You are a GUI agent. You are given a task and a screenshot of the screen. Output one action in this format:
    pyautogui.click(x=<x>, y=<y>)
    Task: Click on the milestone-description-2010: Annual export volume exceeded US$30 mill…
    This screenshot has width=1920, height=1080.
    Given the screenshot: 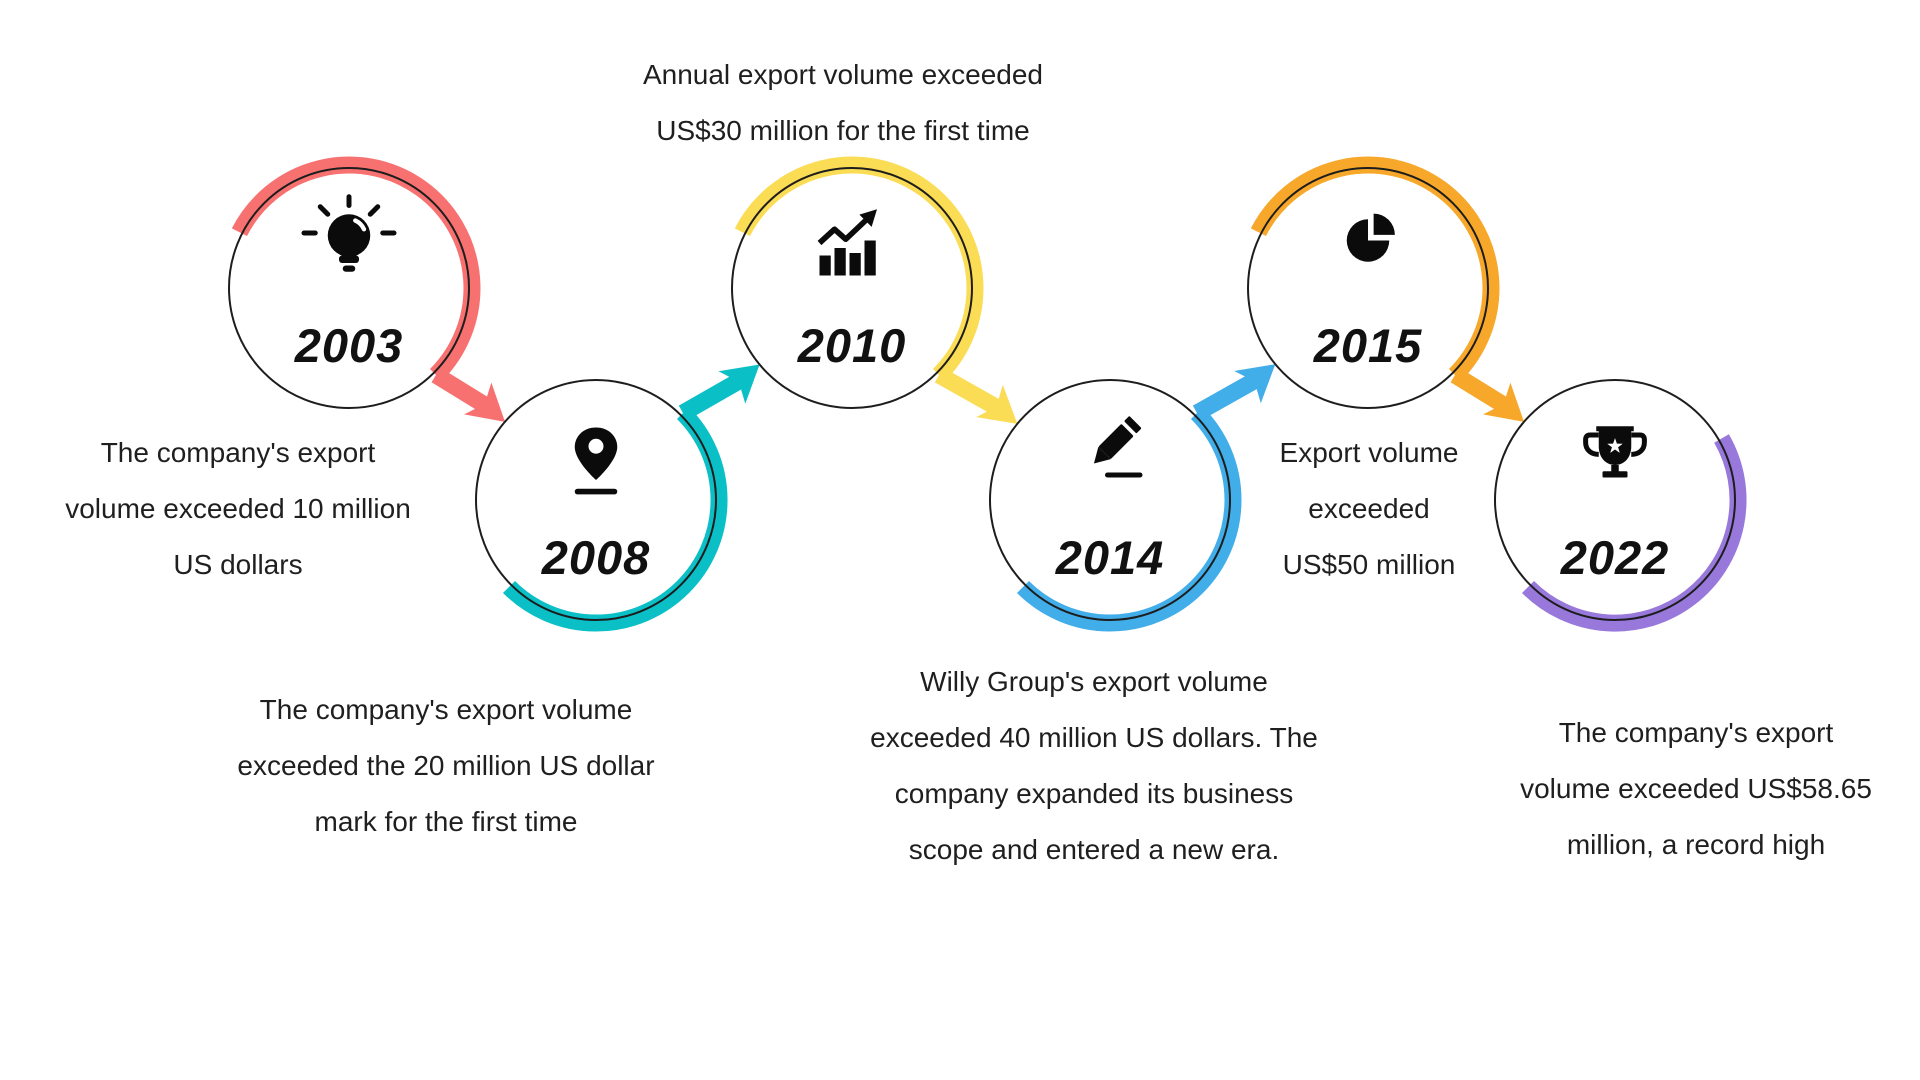 What is the action you would take?
    pyautogui.click(x=843, y=103)
    